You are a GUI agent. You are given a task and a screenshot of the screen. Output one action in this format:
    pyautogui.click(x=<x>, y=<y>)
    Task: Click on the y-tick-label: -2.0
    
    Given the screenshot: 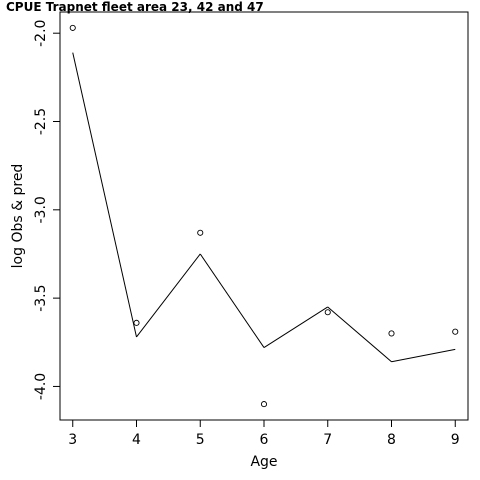 What is the action you would take?
    pyautogui.click(x=41, y=33)
    